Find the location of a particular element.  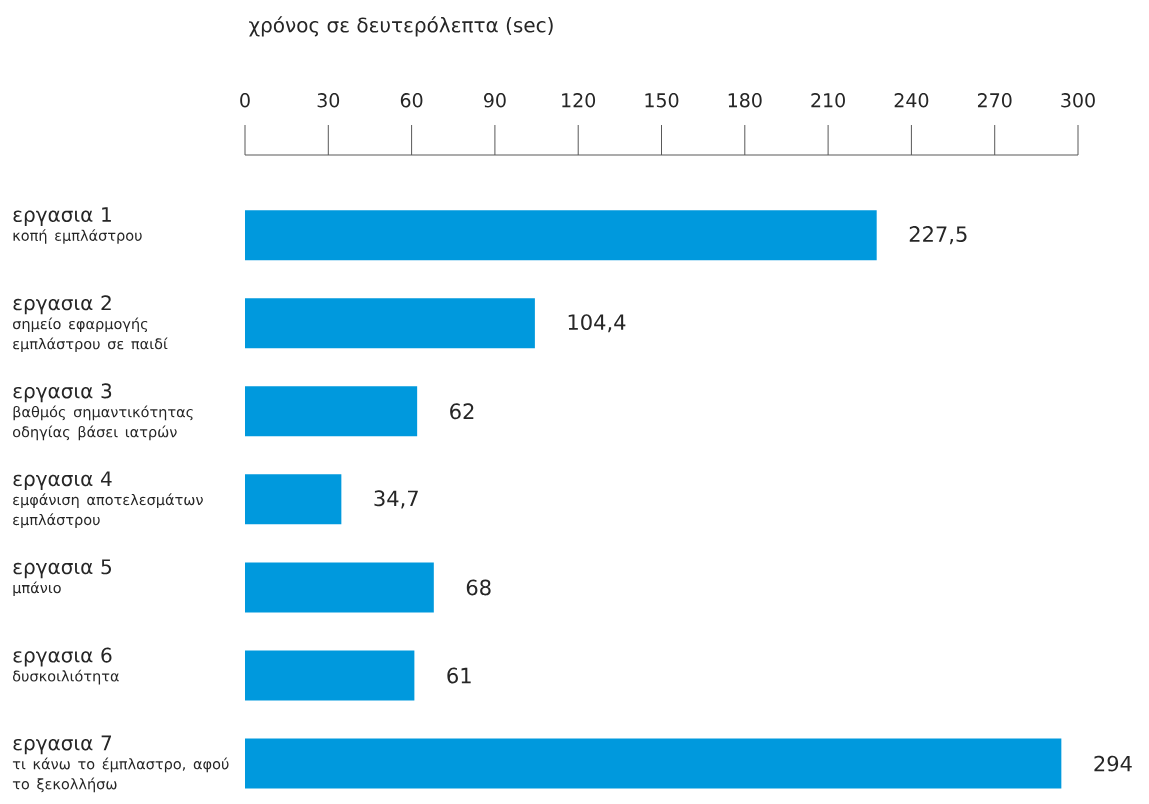

text: εμφάνιση αποτελεσμάτων εμπλάστρου is located at coordinates (108, 510).